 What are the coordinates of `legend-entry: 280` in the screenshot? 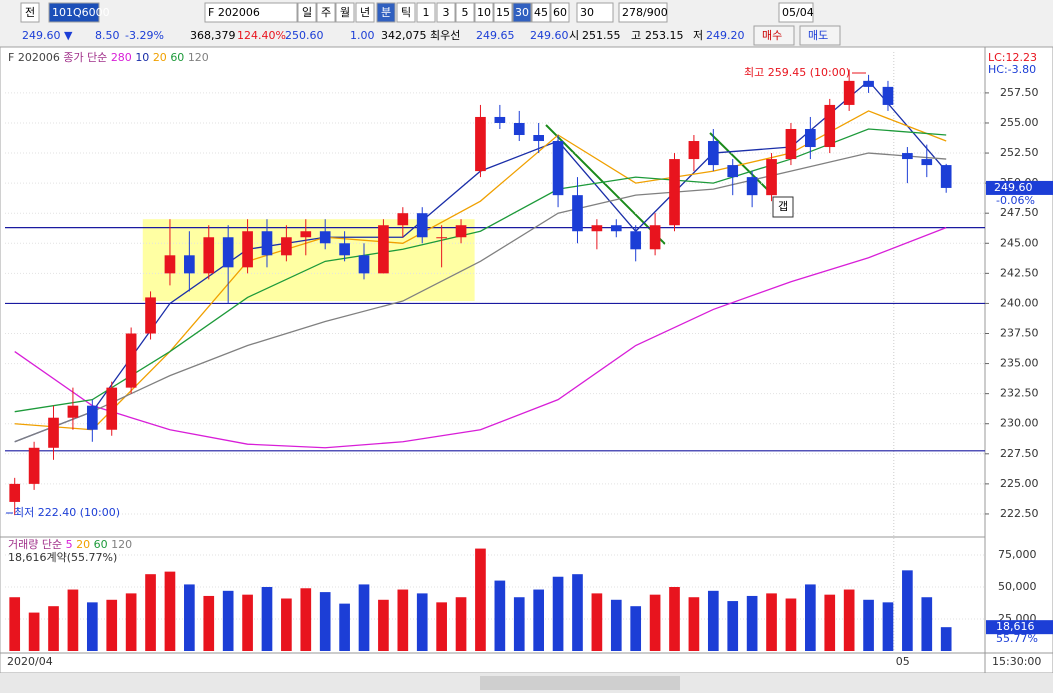 It's located at (121, 57).